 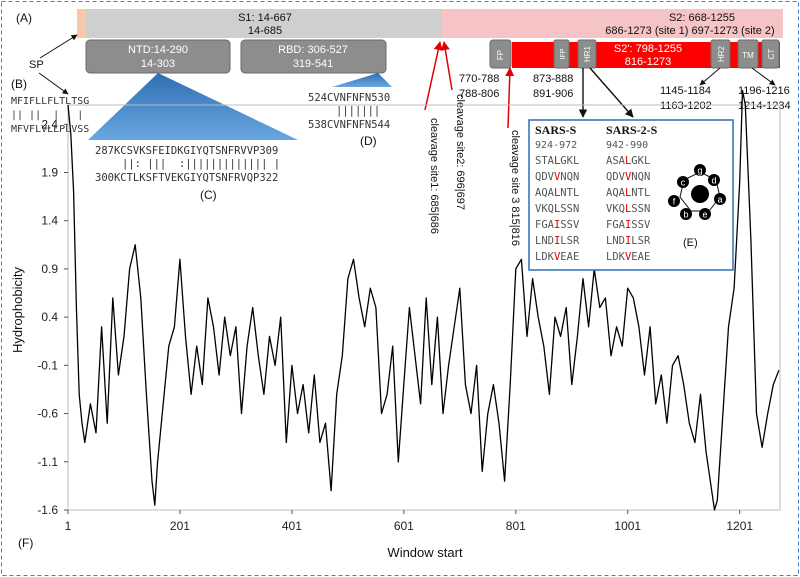 What do you see at coordinates (510, 98) in the screenshot?
I see `cleavage3-arrow` at bounding box center [510, 98].